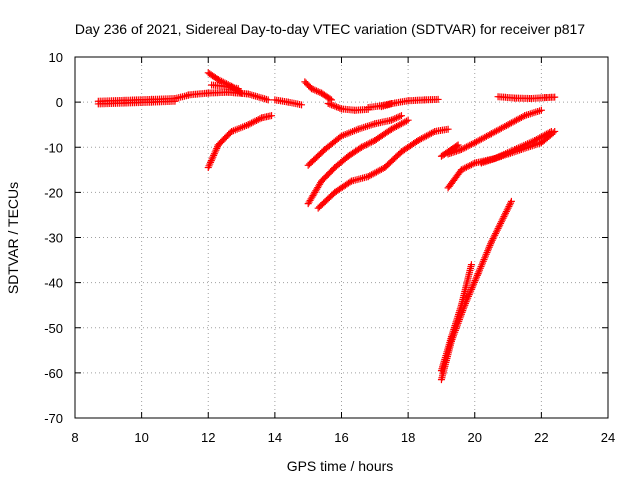 The height and width of the screenshot is (485, 640). What do you see at coordinates (53, 418) in the screenshot?
I see `y-tick-label: -70` at bounding box center [53, 418].